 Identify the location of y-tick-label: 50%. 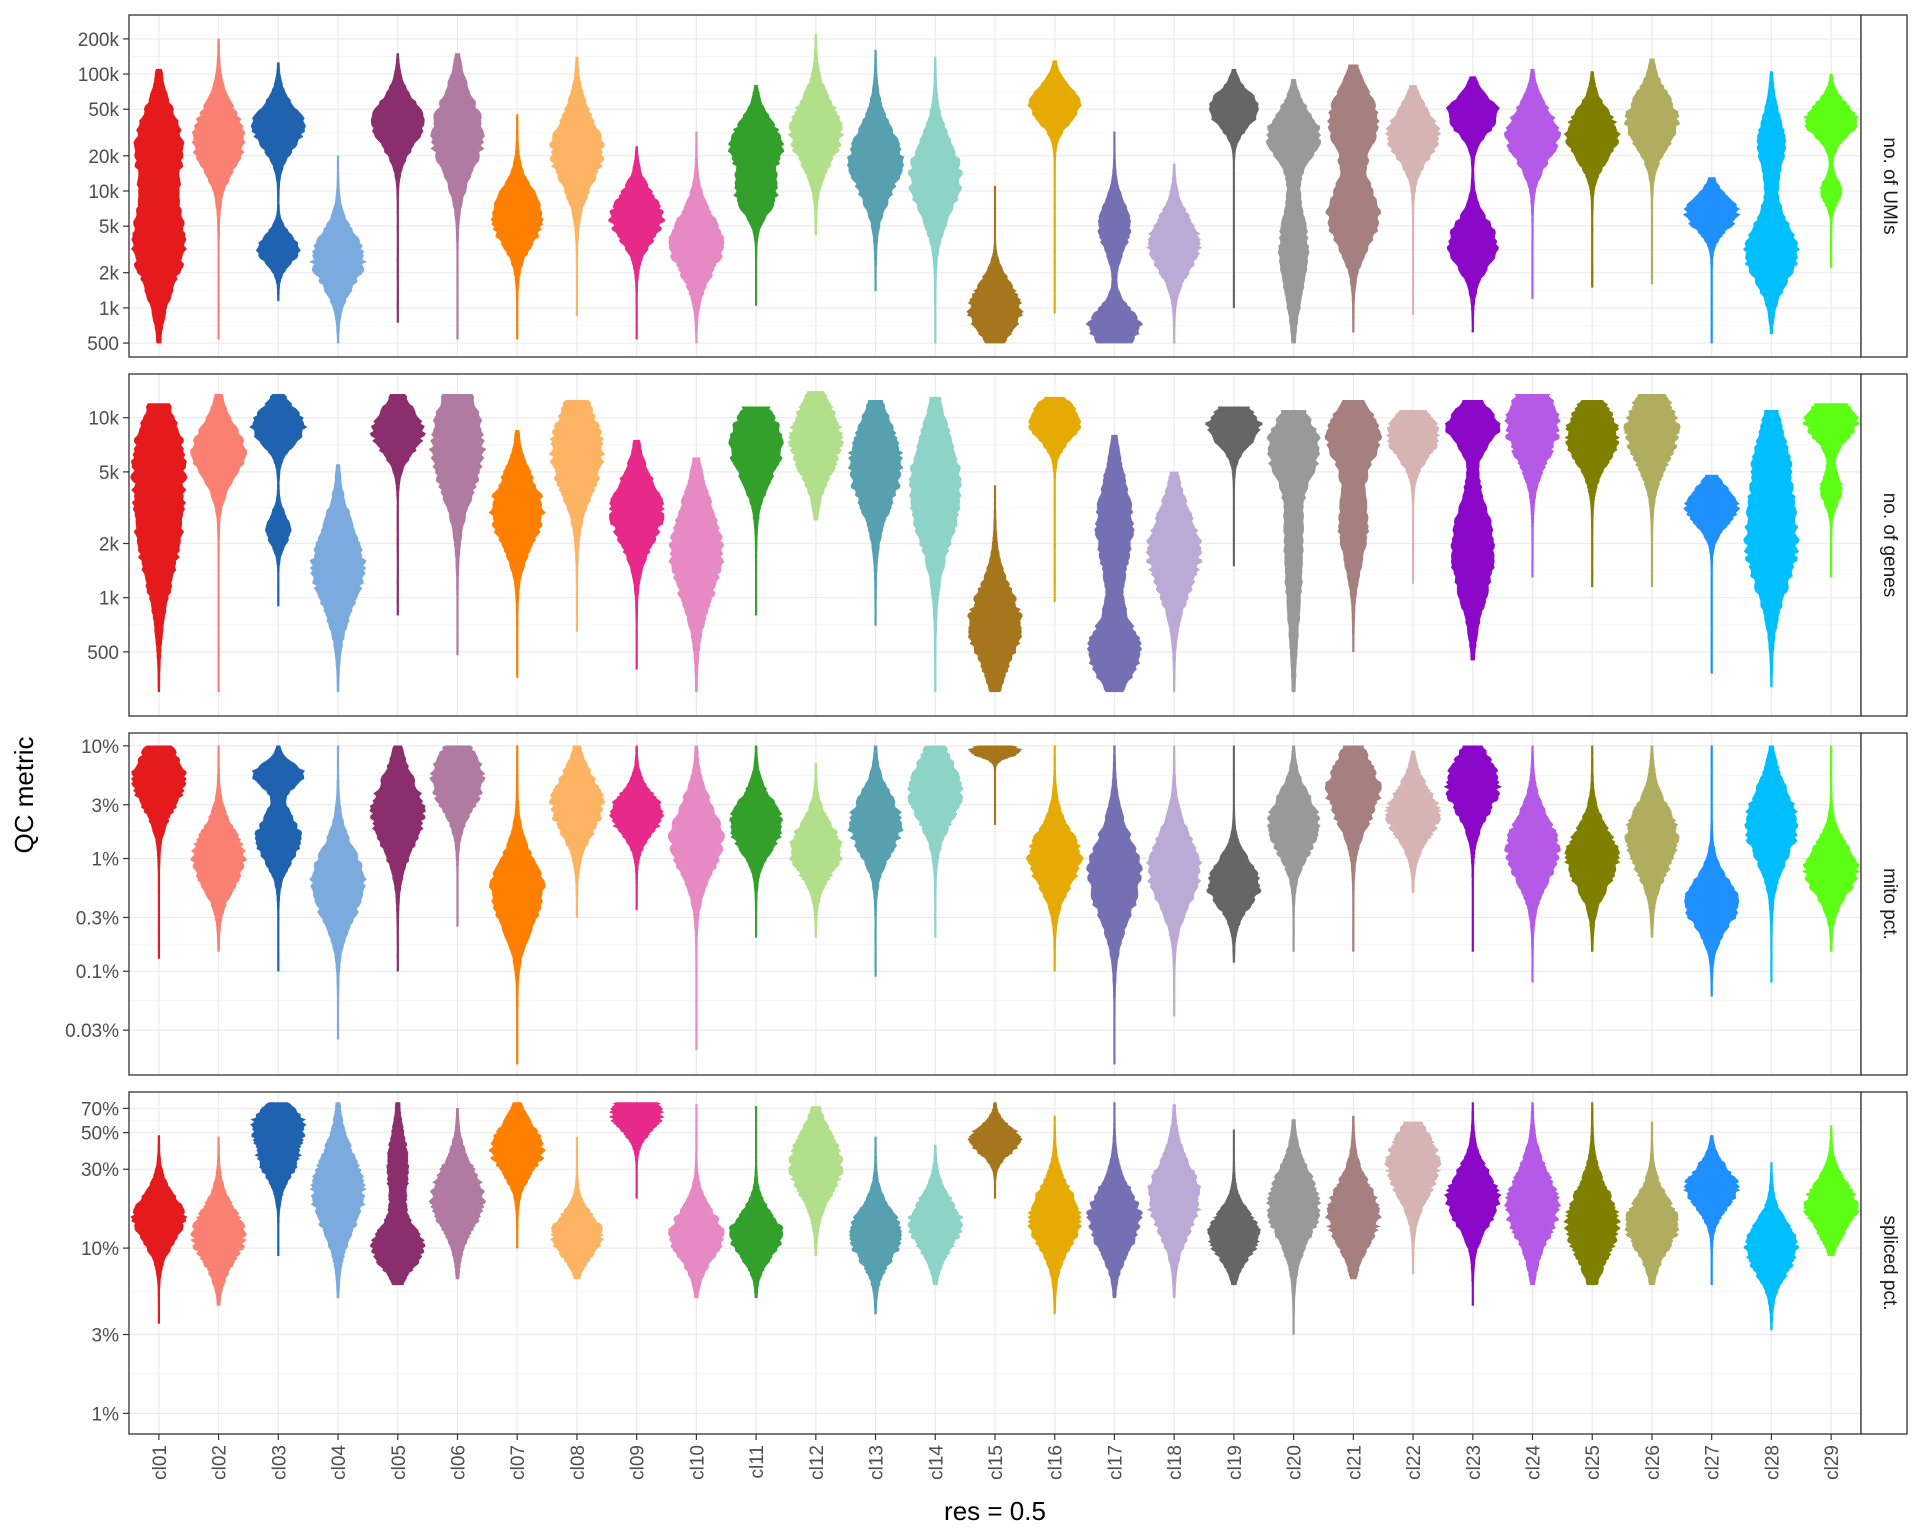
(100, 1134).